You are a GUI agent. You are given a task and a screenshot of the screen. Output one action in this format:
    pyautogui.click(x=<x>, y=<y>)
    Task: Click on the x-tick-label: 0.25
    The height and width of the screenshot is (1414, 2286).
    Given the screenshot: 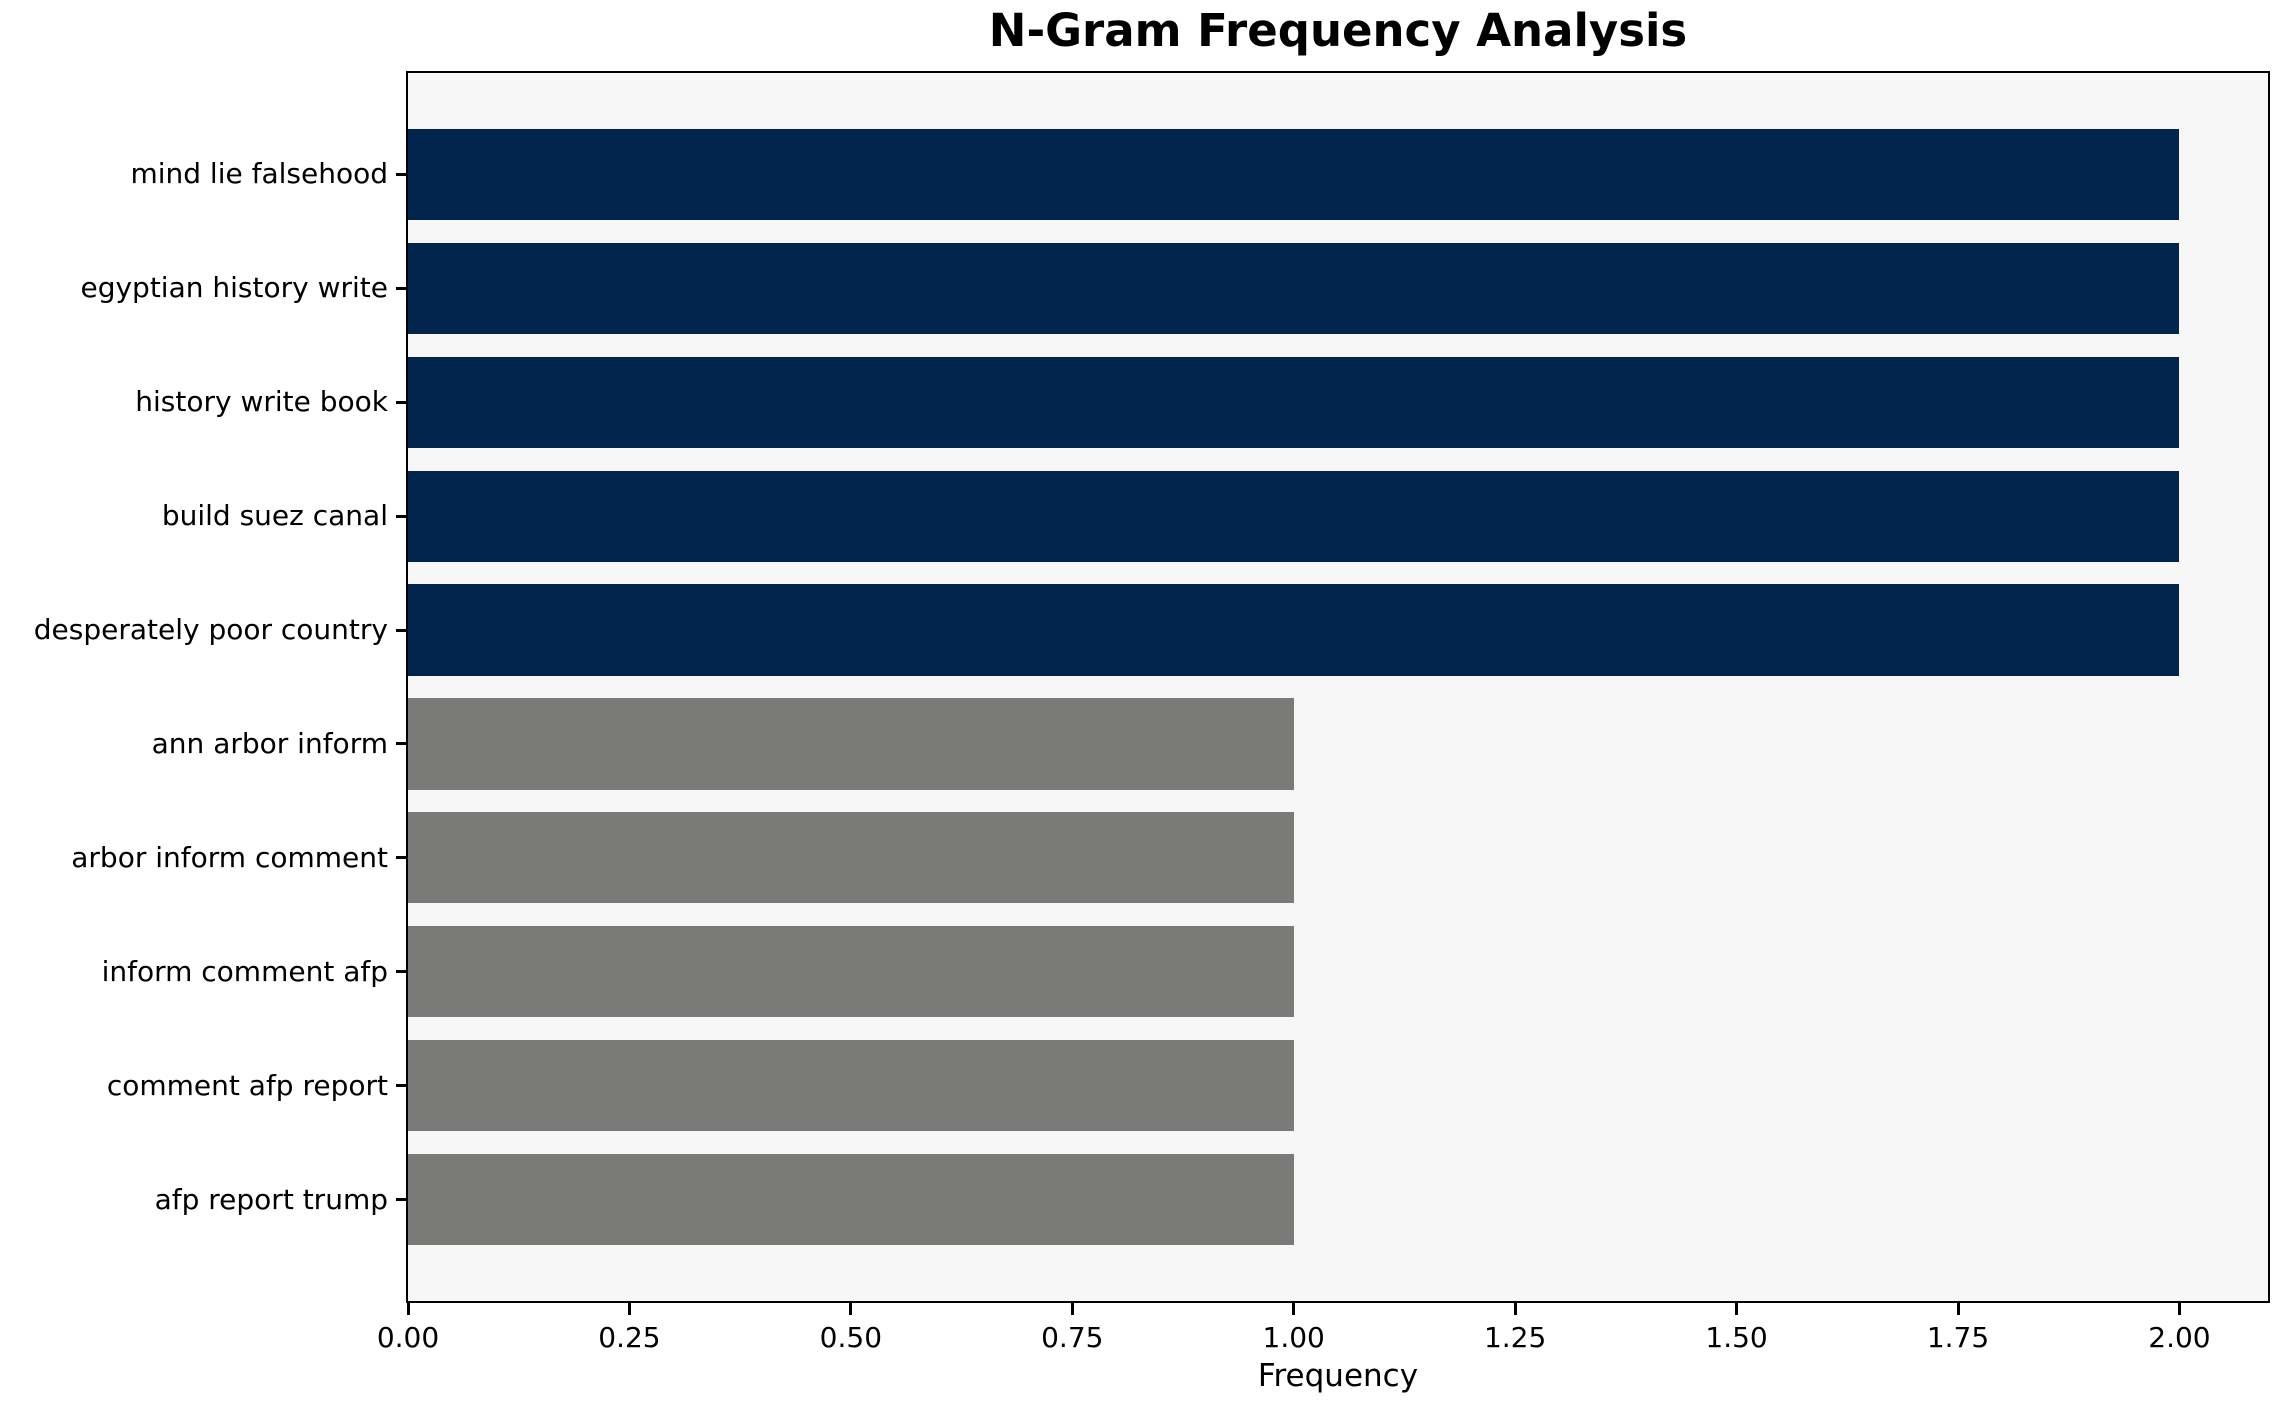 What is the action you would take?
    pyautogui.click(x=629, y=1337)
    